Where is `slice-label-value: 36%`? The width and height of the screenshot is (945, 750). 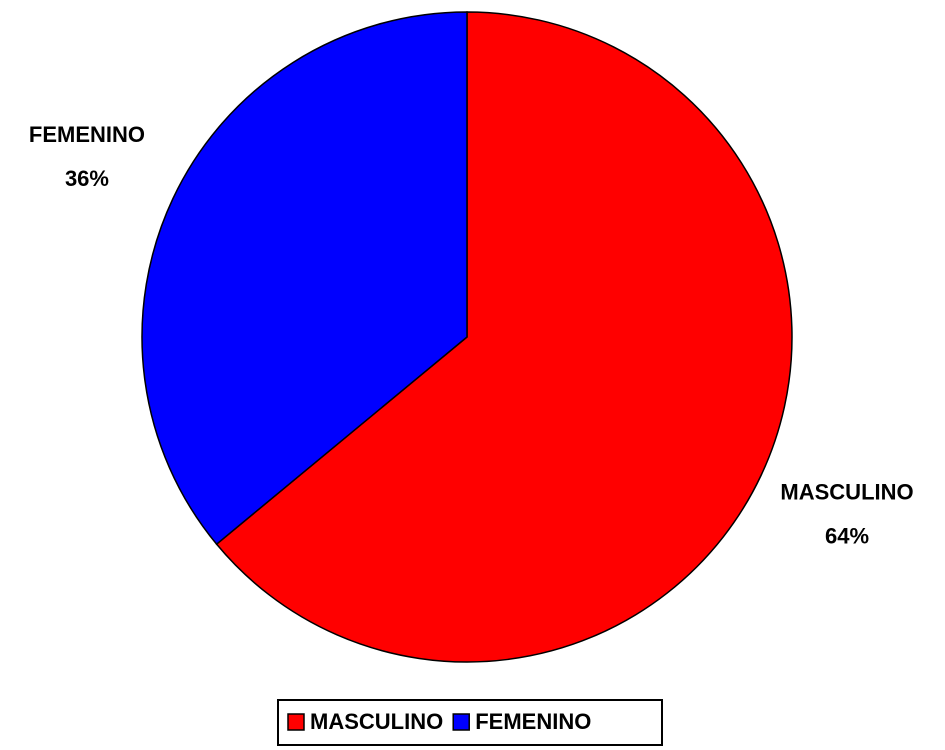 slice-label-value: 36% is located at coordinates (87, 178).